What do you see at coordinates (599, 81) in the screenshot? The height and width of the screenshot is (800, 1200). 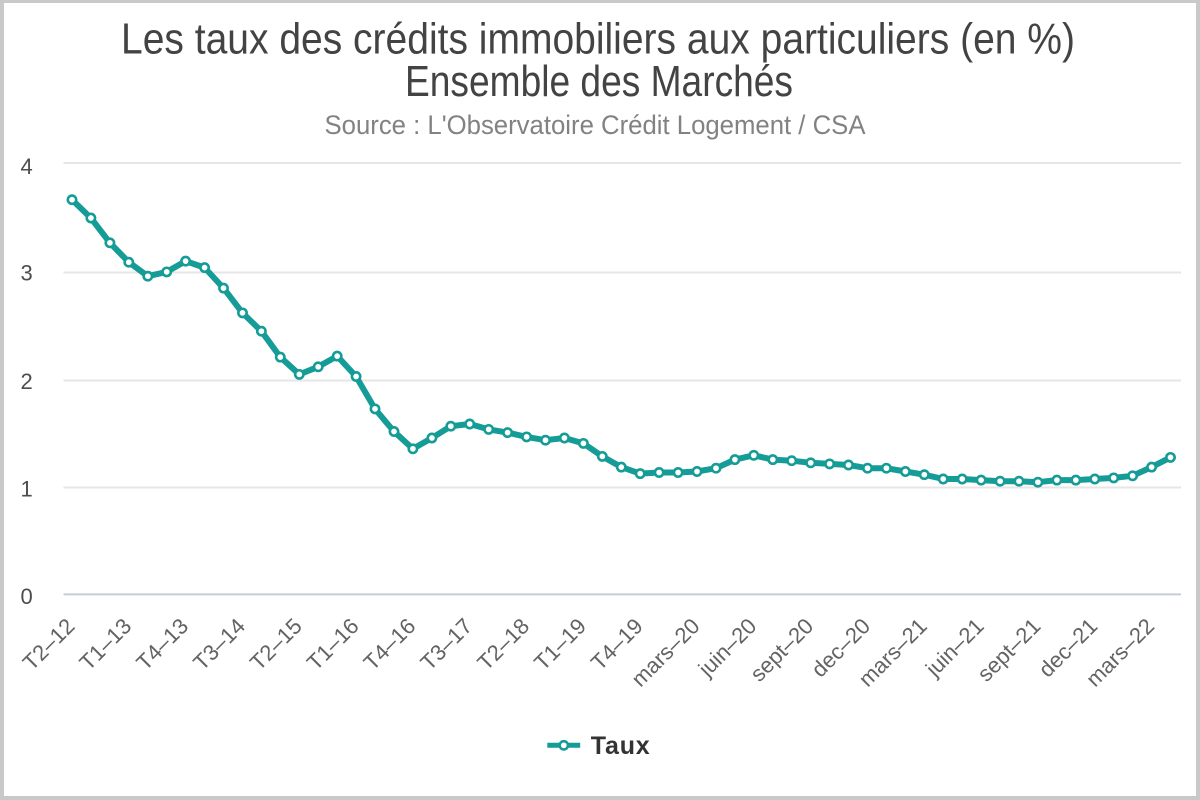 I see `svg-text: Ensemble des Marchés` at bounding box center [599, 81].